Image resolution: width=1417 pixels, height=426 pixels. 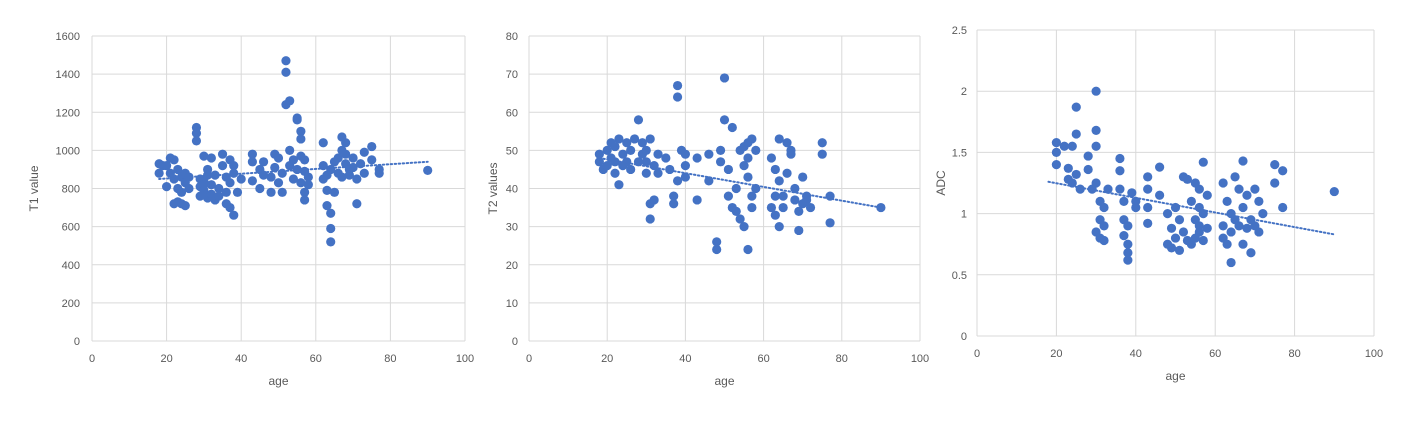 I want to click on t1-xtick-label: 100, so click(x=465, y=359).